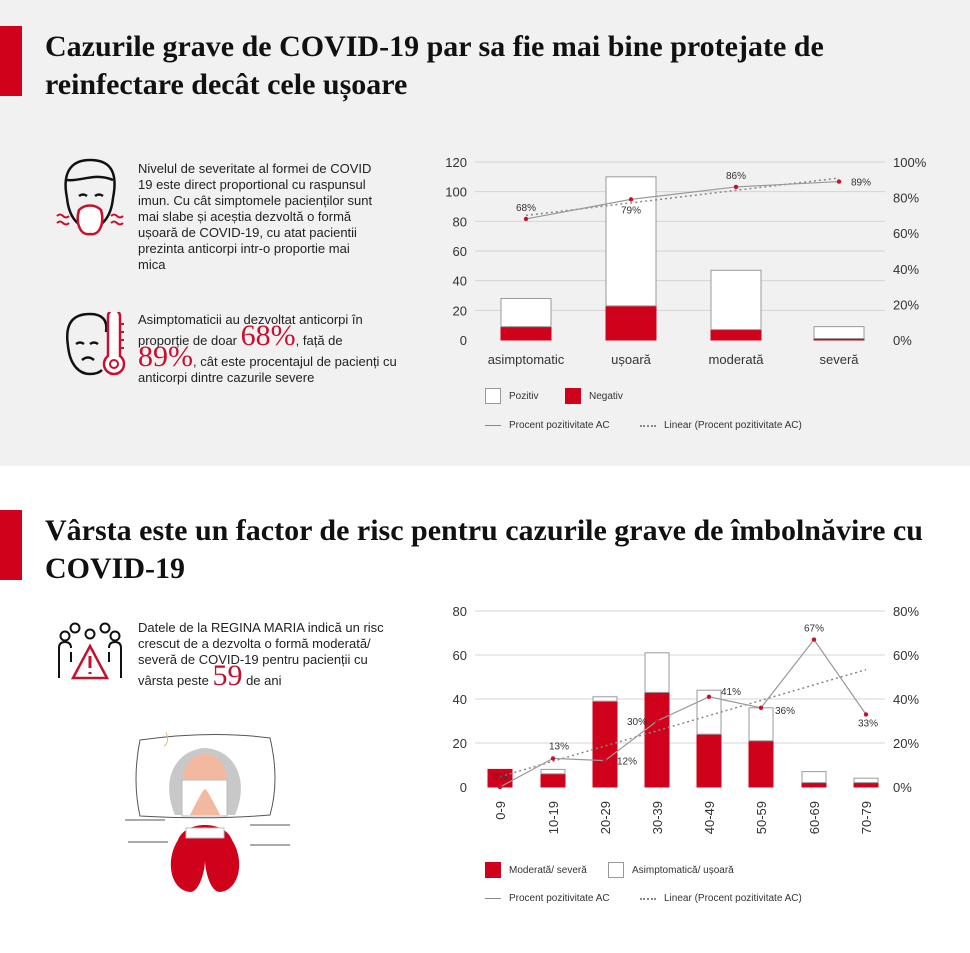 The height and width of the screenshot is (953, 970). Describe the element at coordinates (814, 629) in the screenshot. I see `percent-label: 67%` at that location.